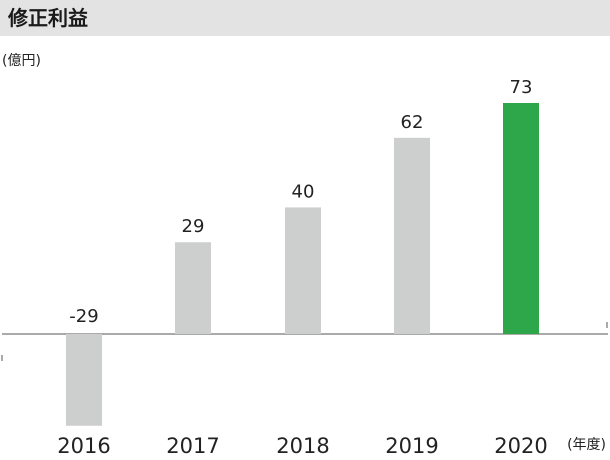 This screenshot has width=610, height=460. What do you see at coordinates (192, 446) in the screenshot?
I see `x-tick-label-2017: 2017` at bounding box center [192, 446].